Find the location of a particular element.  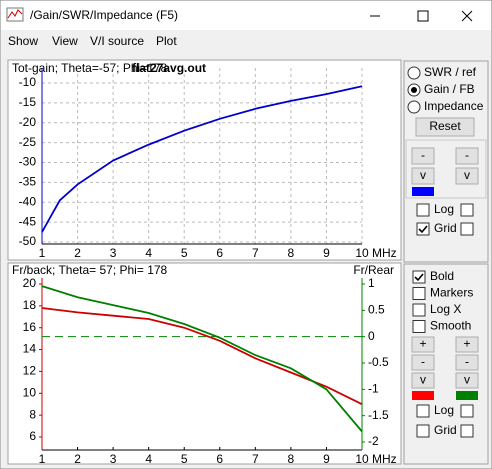

x-tick-label: 4 is located at coordinates (148, 459).